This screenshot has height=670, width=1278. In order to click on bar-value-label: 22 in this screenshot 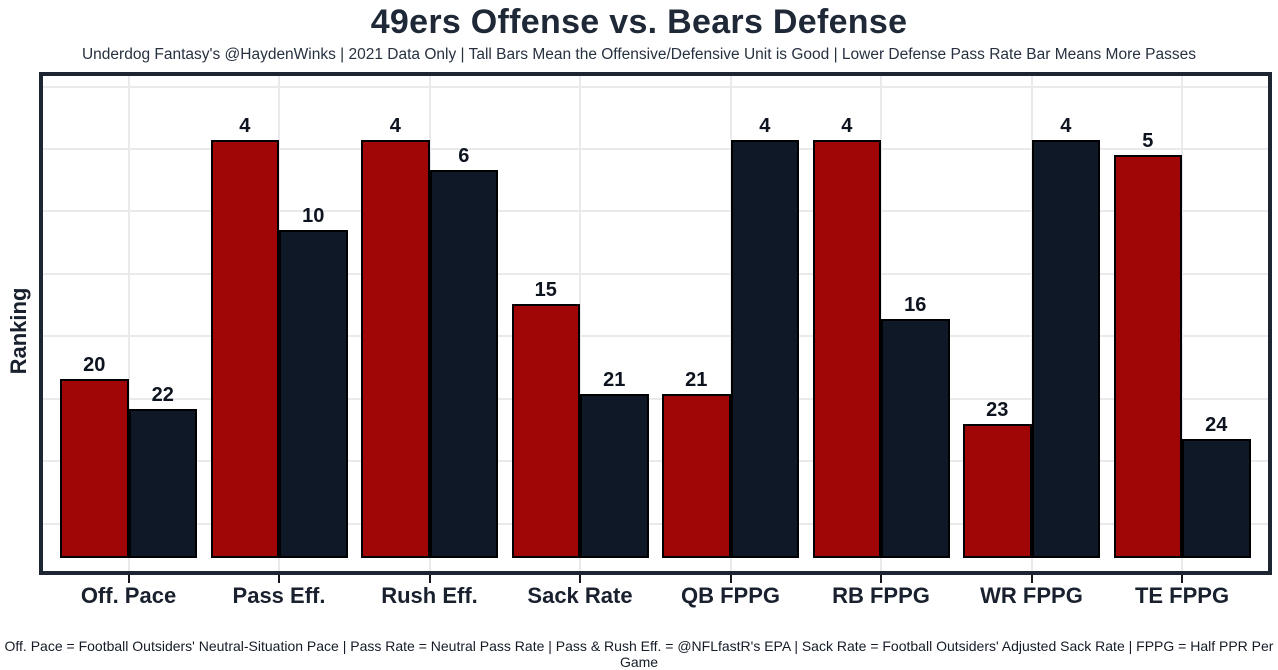, I will do `click(162, 394)`.